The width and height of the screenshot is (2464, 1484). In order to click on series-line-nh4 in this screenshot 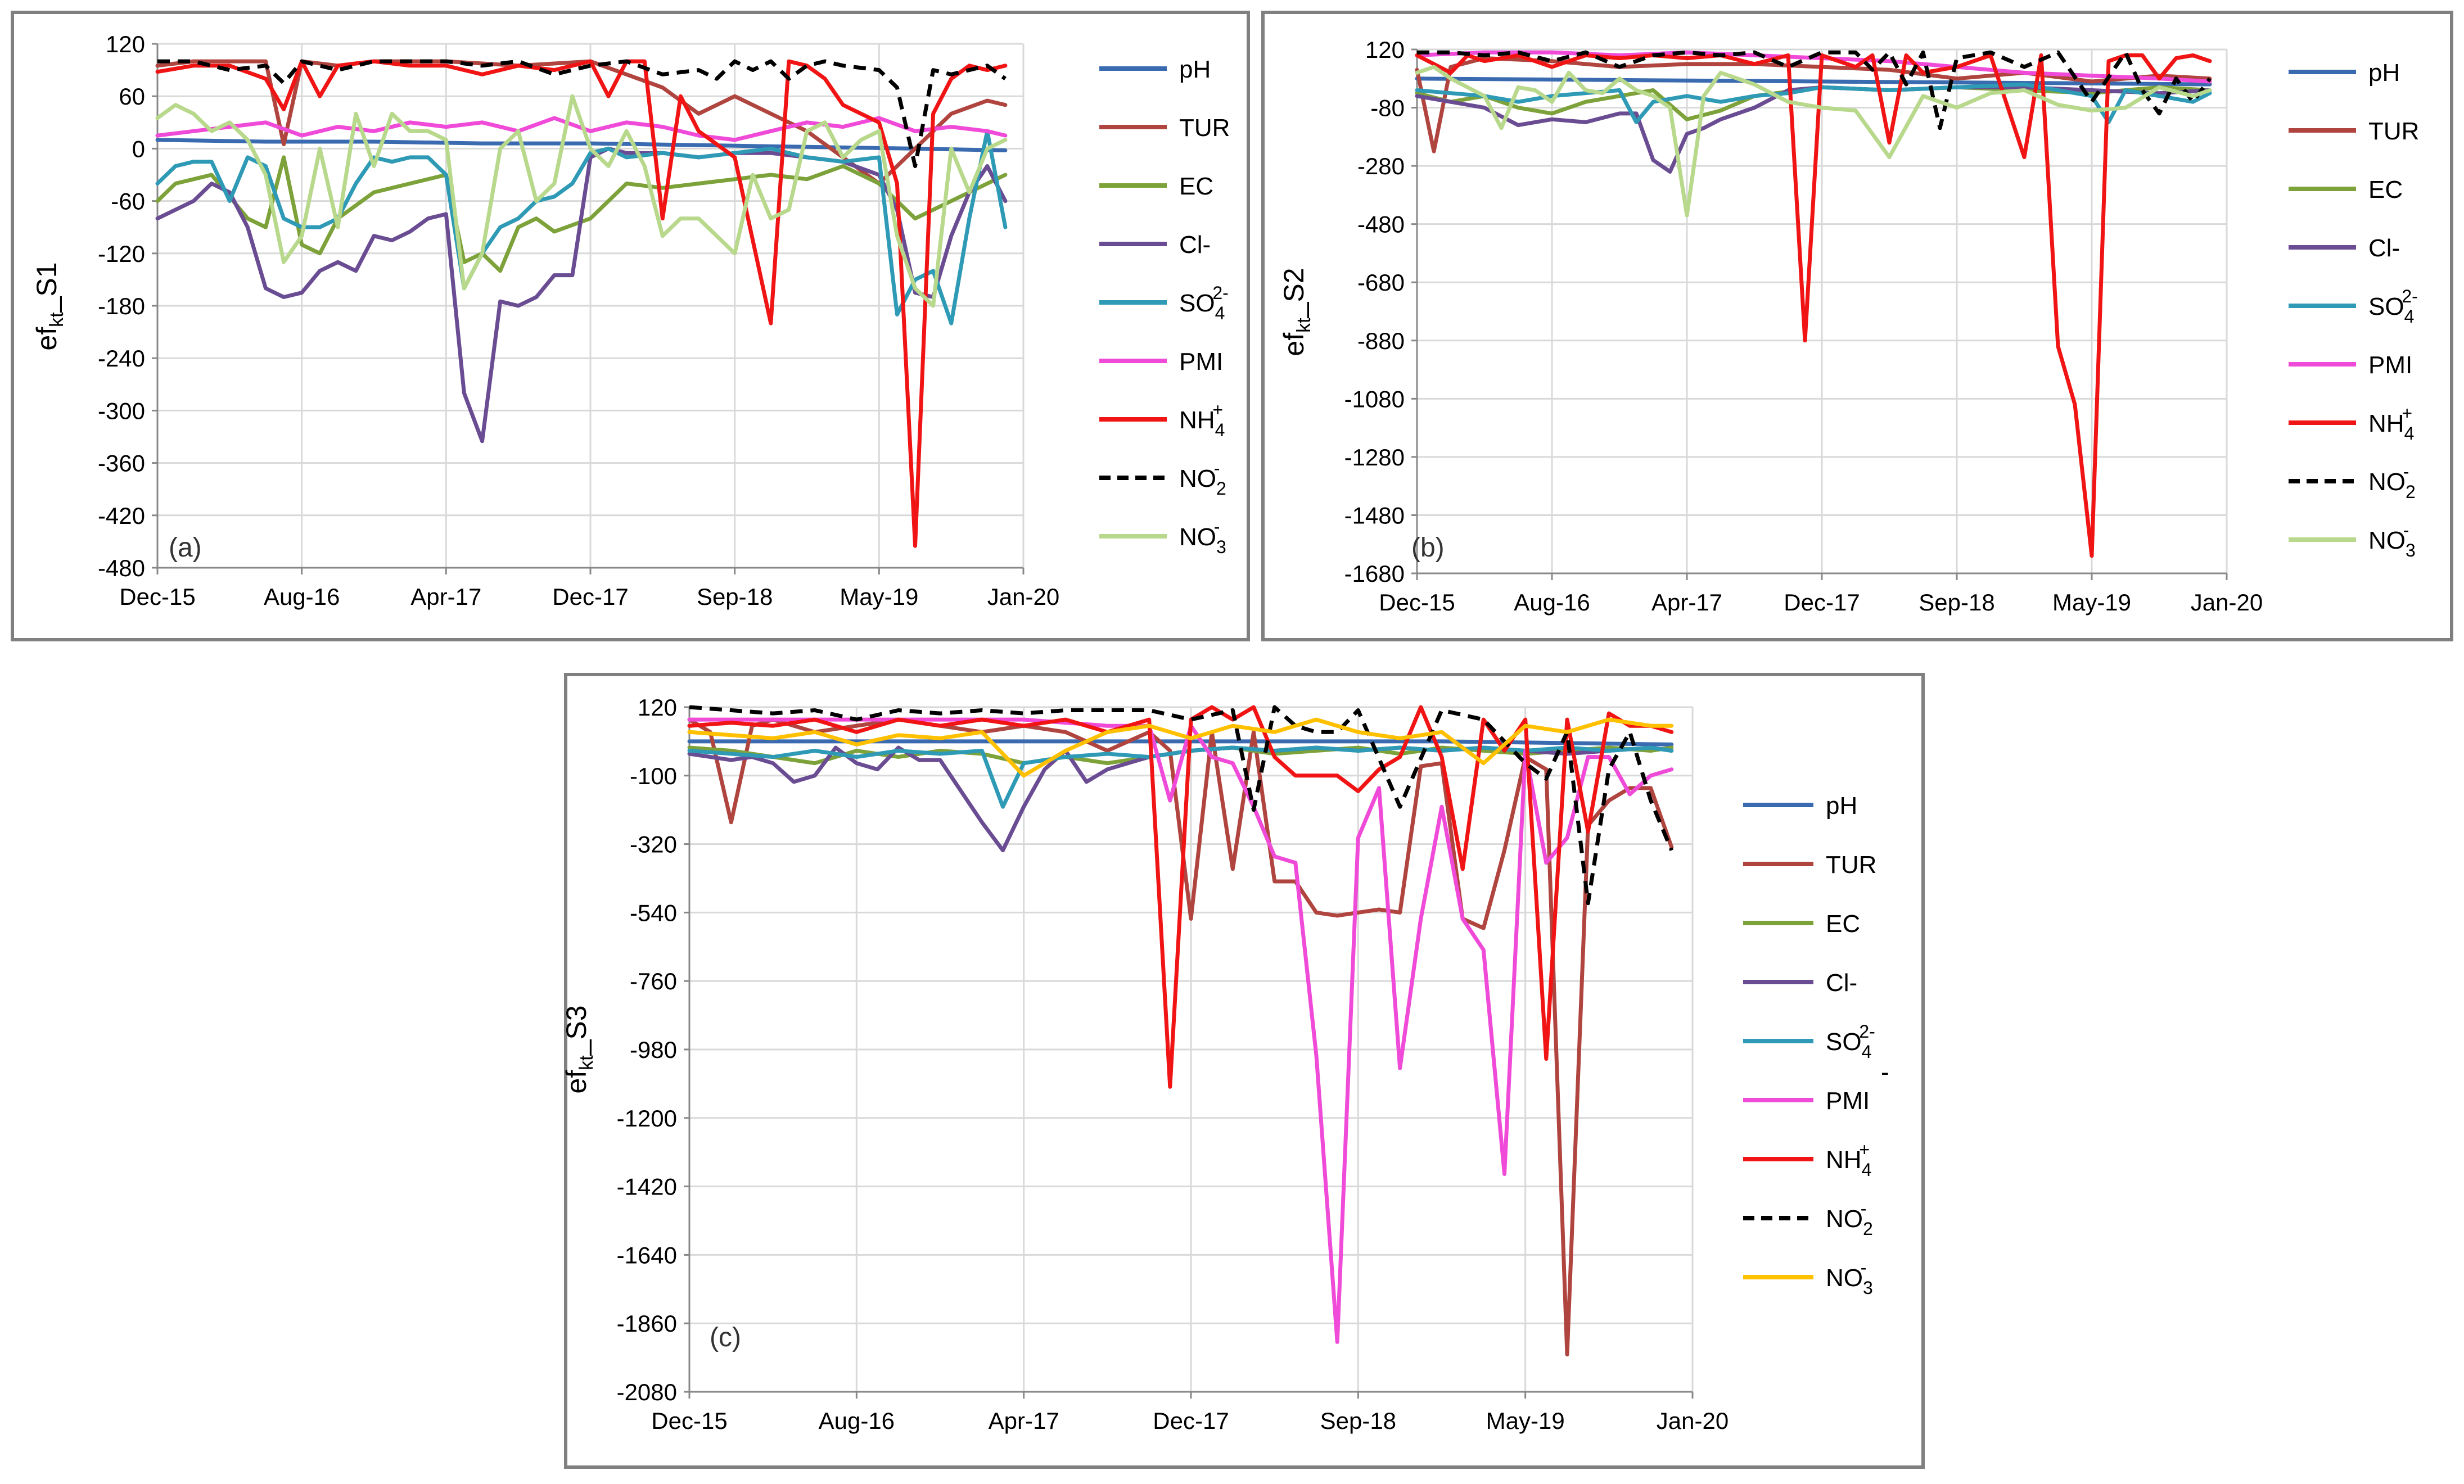, I will do `click(1813, 305)`.